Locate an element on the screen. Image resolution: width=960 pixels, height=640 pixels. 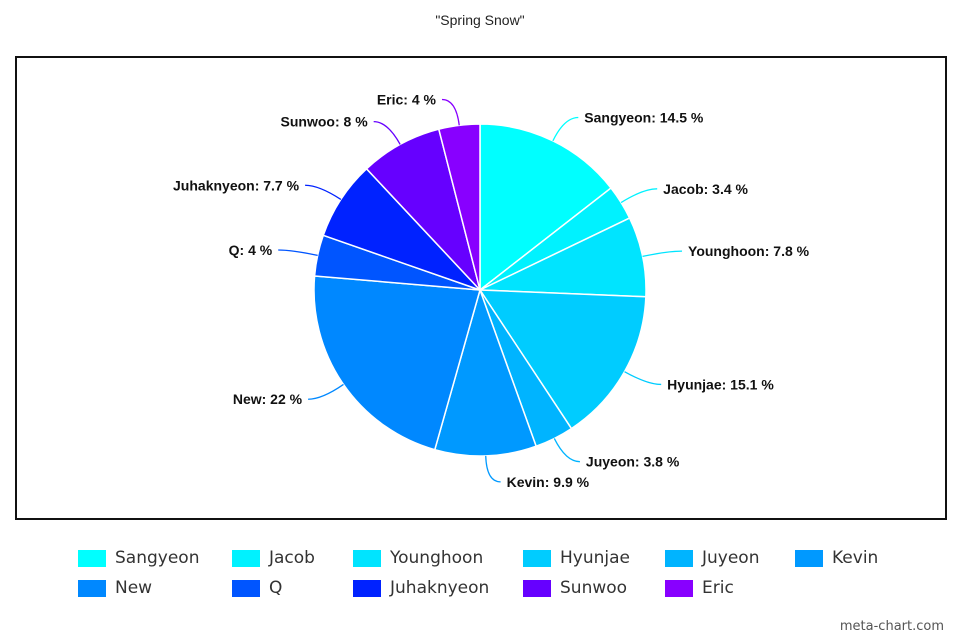
chart-title: "Spring Snow" is located at coordinates (480, 20).